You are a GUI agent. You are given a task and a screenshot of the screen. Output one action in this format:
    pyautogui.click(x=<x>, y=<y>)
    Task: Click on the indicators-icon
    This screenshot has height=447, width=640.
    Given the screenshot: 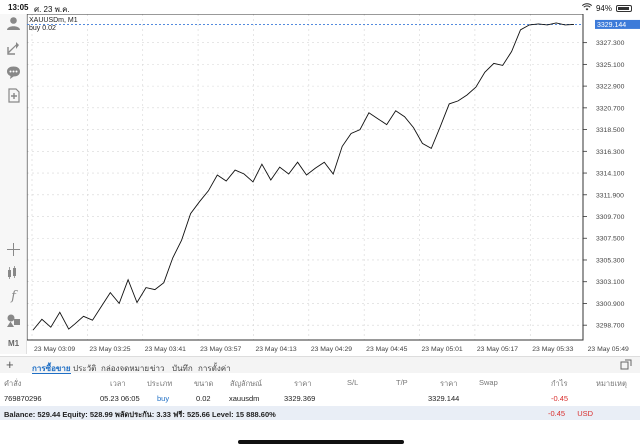 What is the action you would take?
    pyautogui.click(x=13, y=272)
    